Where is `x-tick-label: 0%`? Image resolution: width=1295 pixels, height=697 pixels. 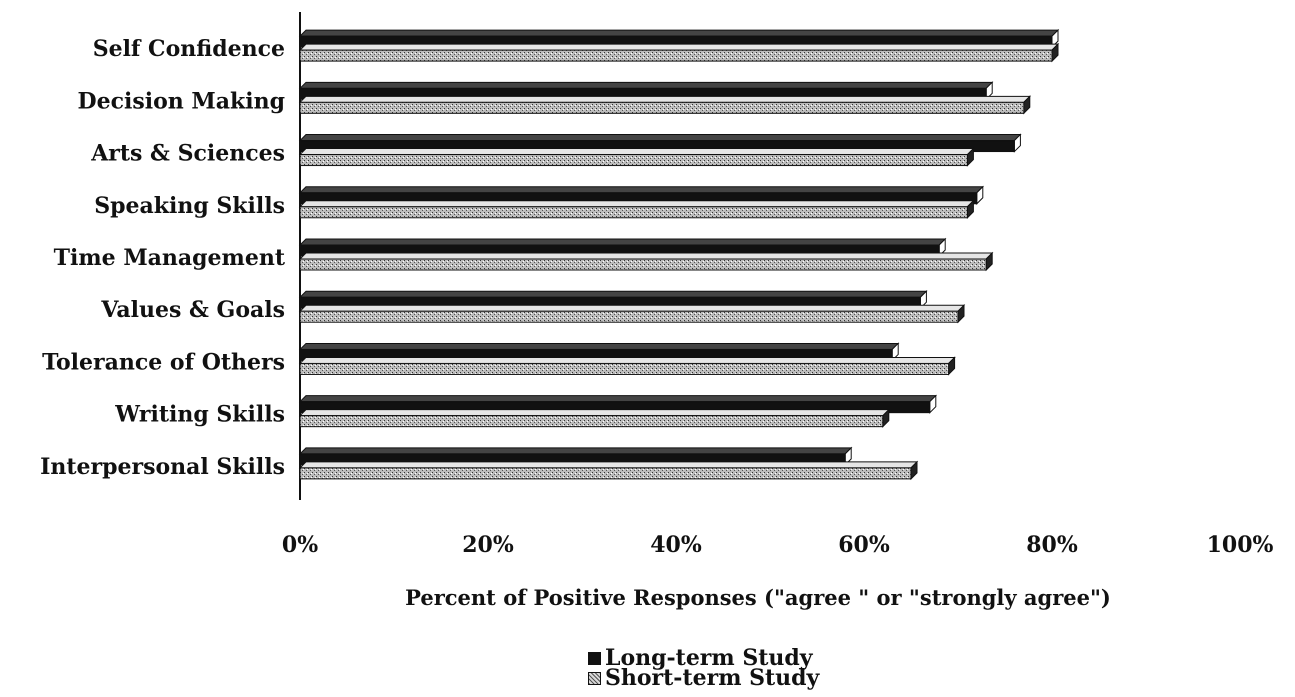
x-tick-label: 0% is located at coordinates (300, 545).